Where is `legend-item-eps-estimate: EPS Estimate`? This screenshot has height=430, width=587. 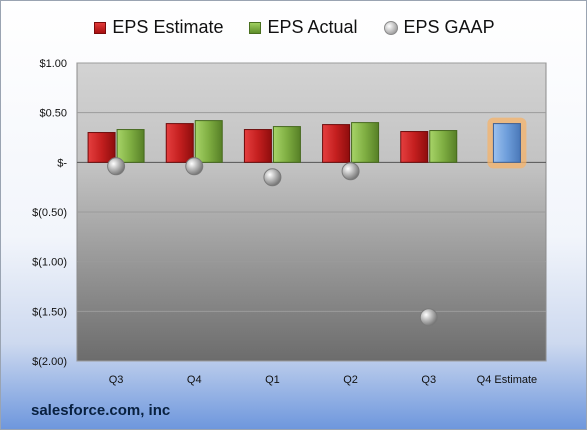
legend-item-eps-estimate: EPS Estimate is located at coordinates (158, 27).